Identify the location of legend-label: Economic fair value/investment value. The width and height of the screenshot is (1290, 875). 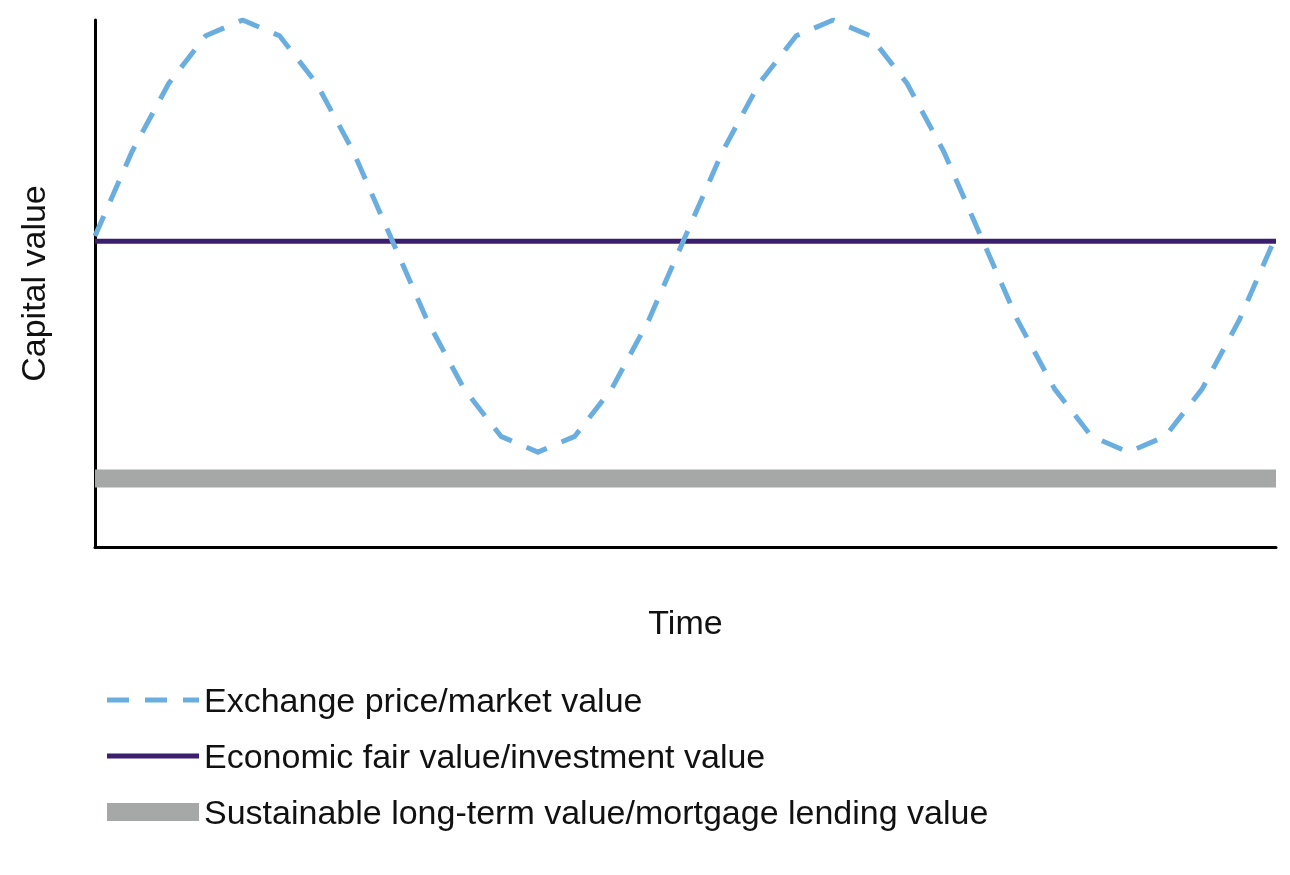
(485, 756).